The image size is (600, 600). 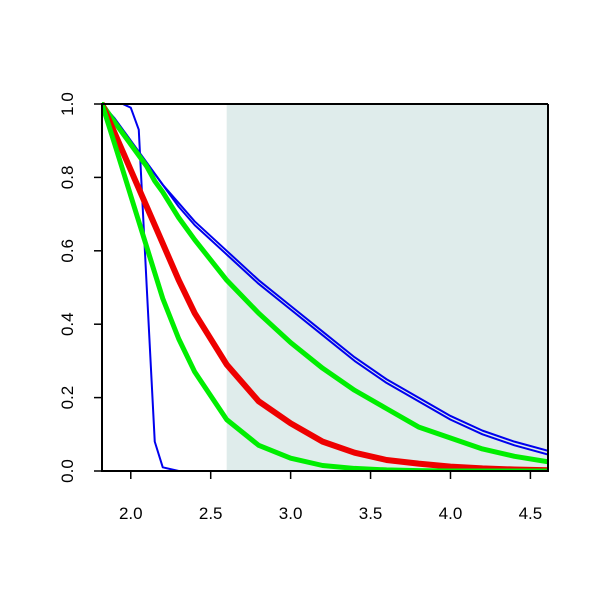 I want to click on y-tick-label: 0.8, so click(x=67, y=178).